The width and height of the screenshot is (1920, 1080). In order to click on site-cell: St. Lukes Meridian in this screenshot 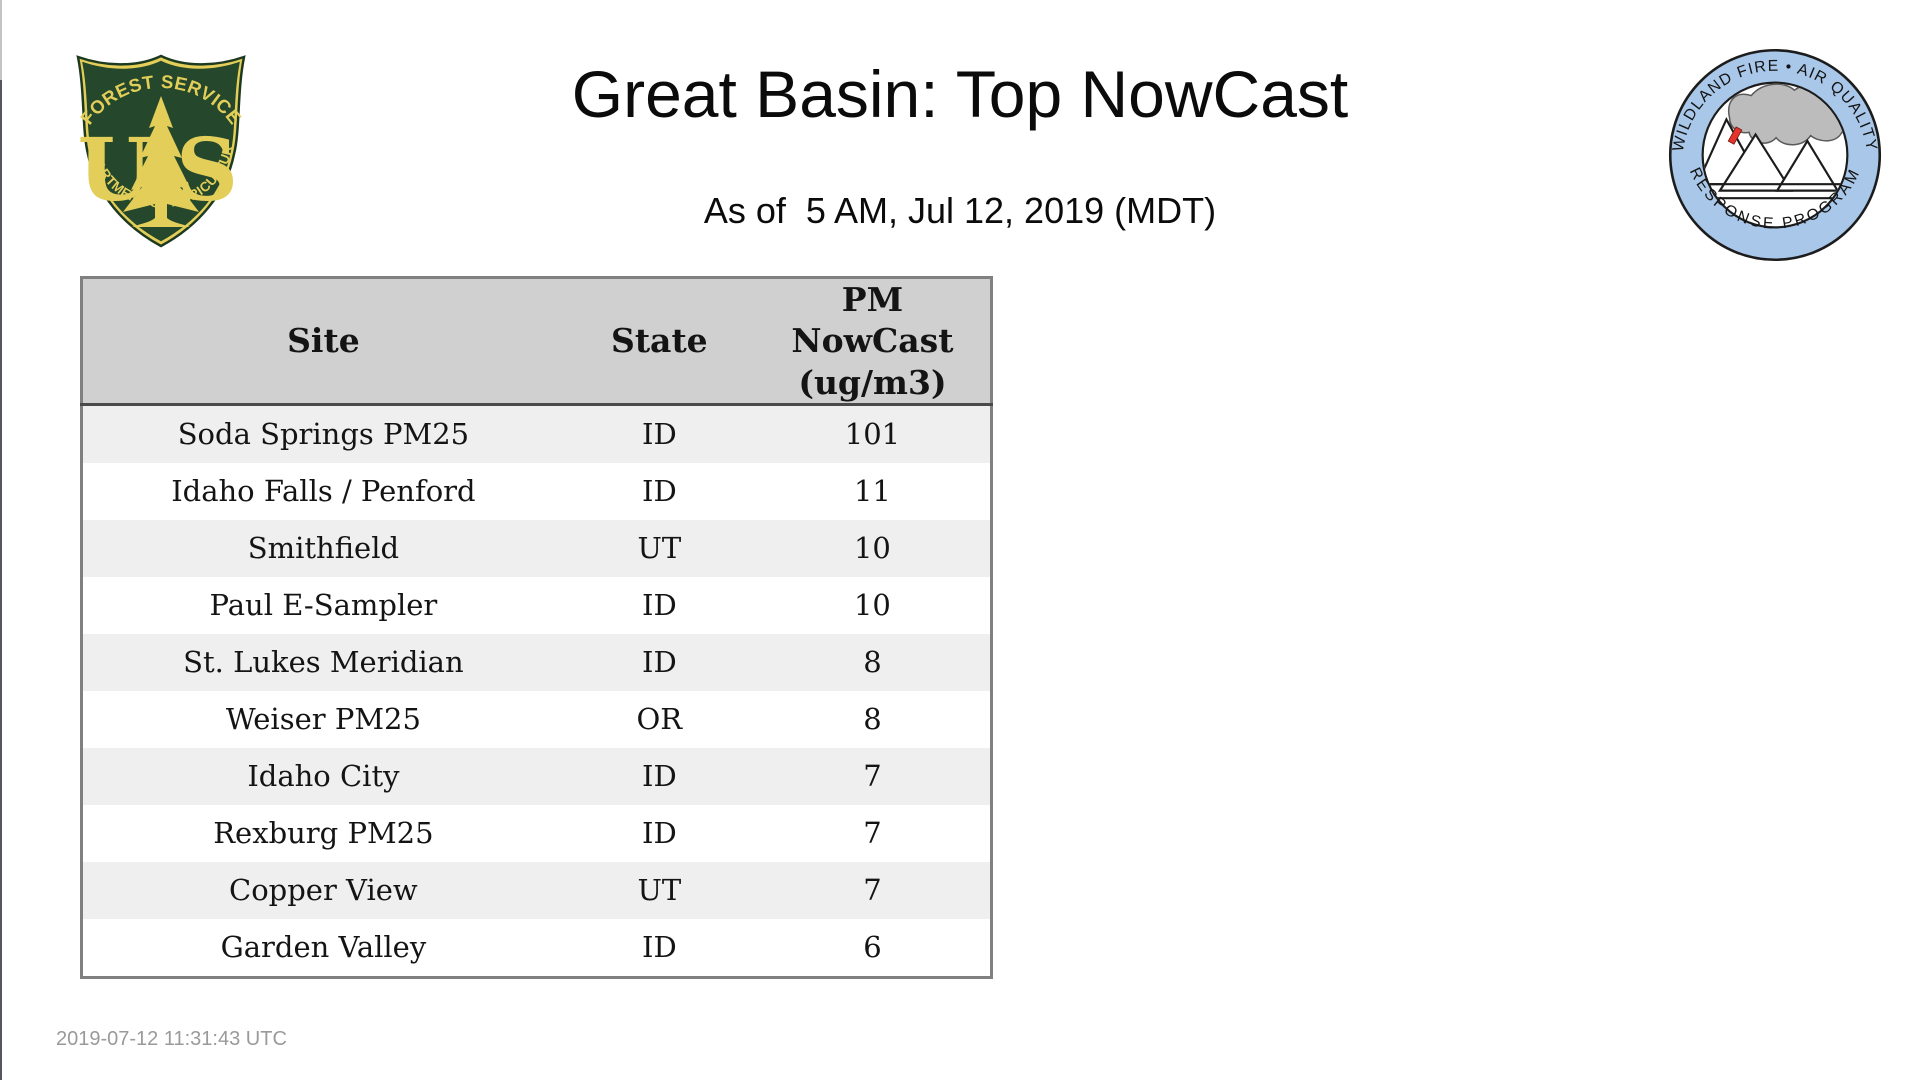, I will do `click(323, 662)`.